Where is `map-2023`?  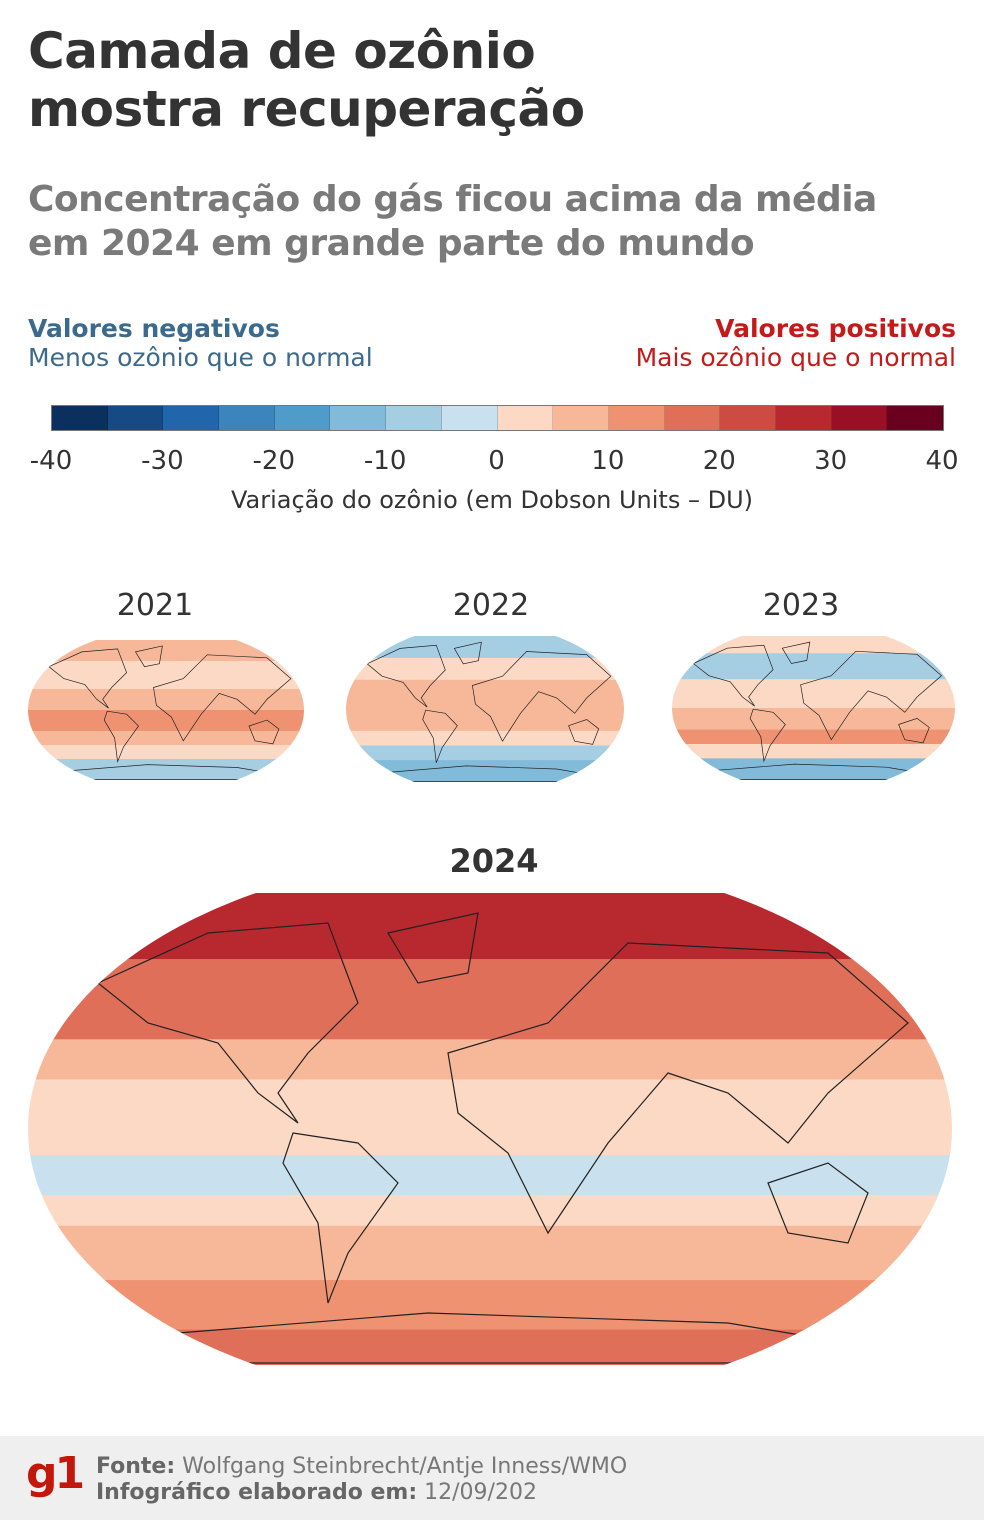 map-2023 is located at coordinates (813, 708).